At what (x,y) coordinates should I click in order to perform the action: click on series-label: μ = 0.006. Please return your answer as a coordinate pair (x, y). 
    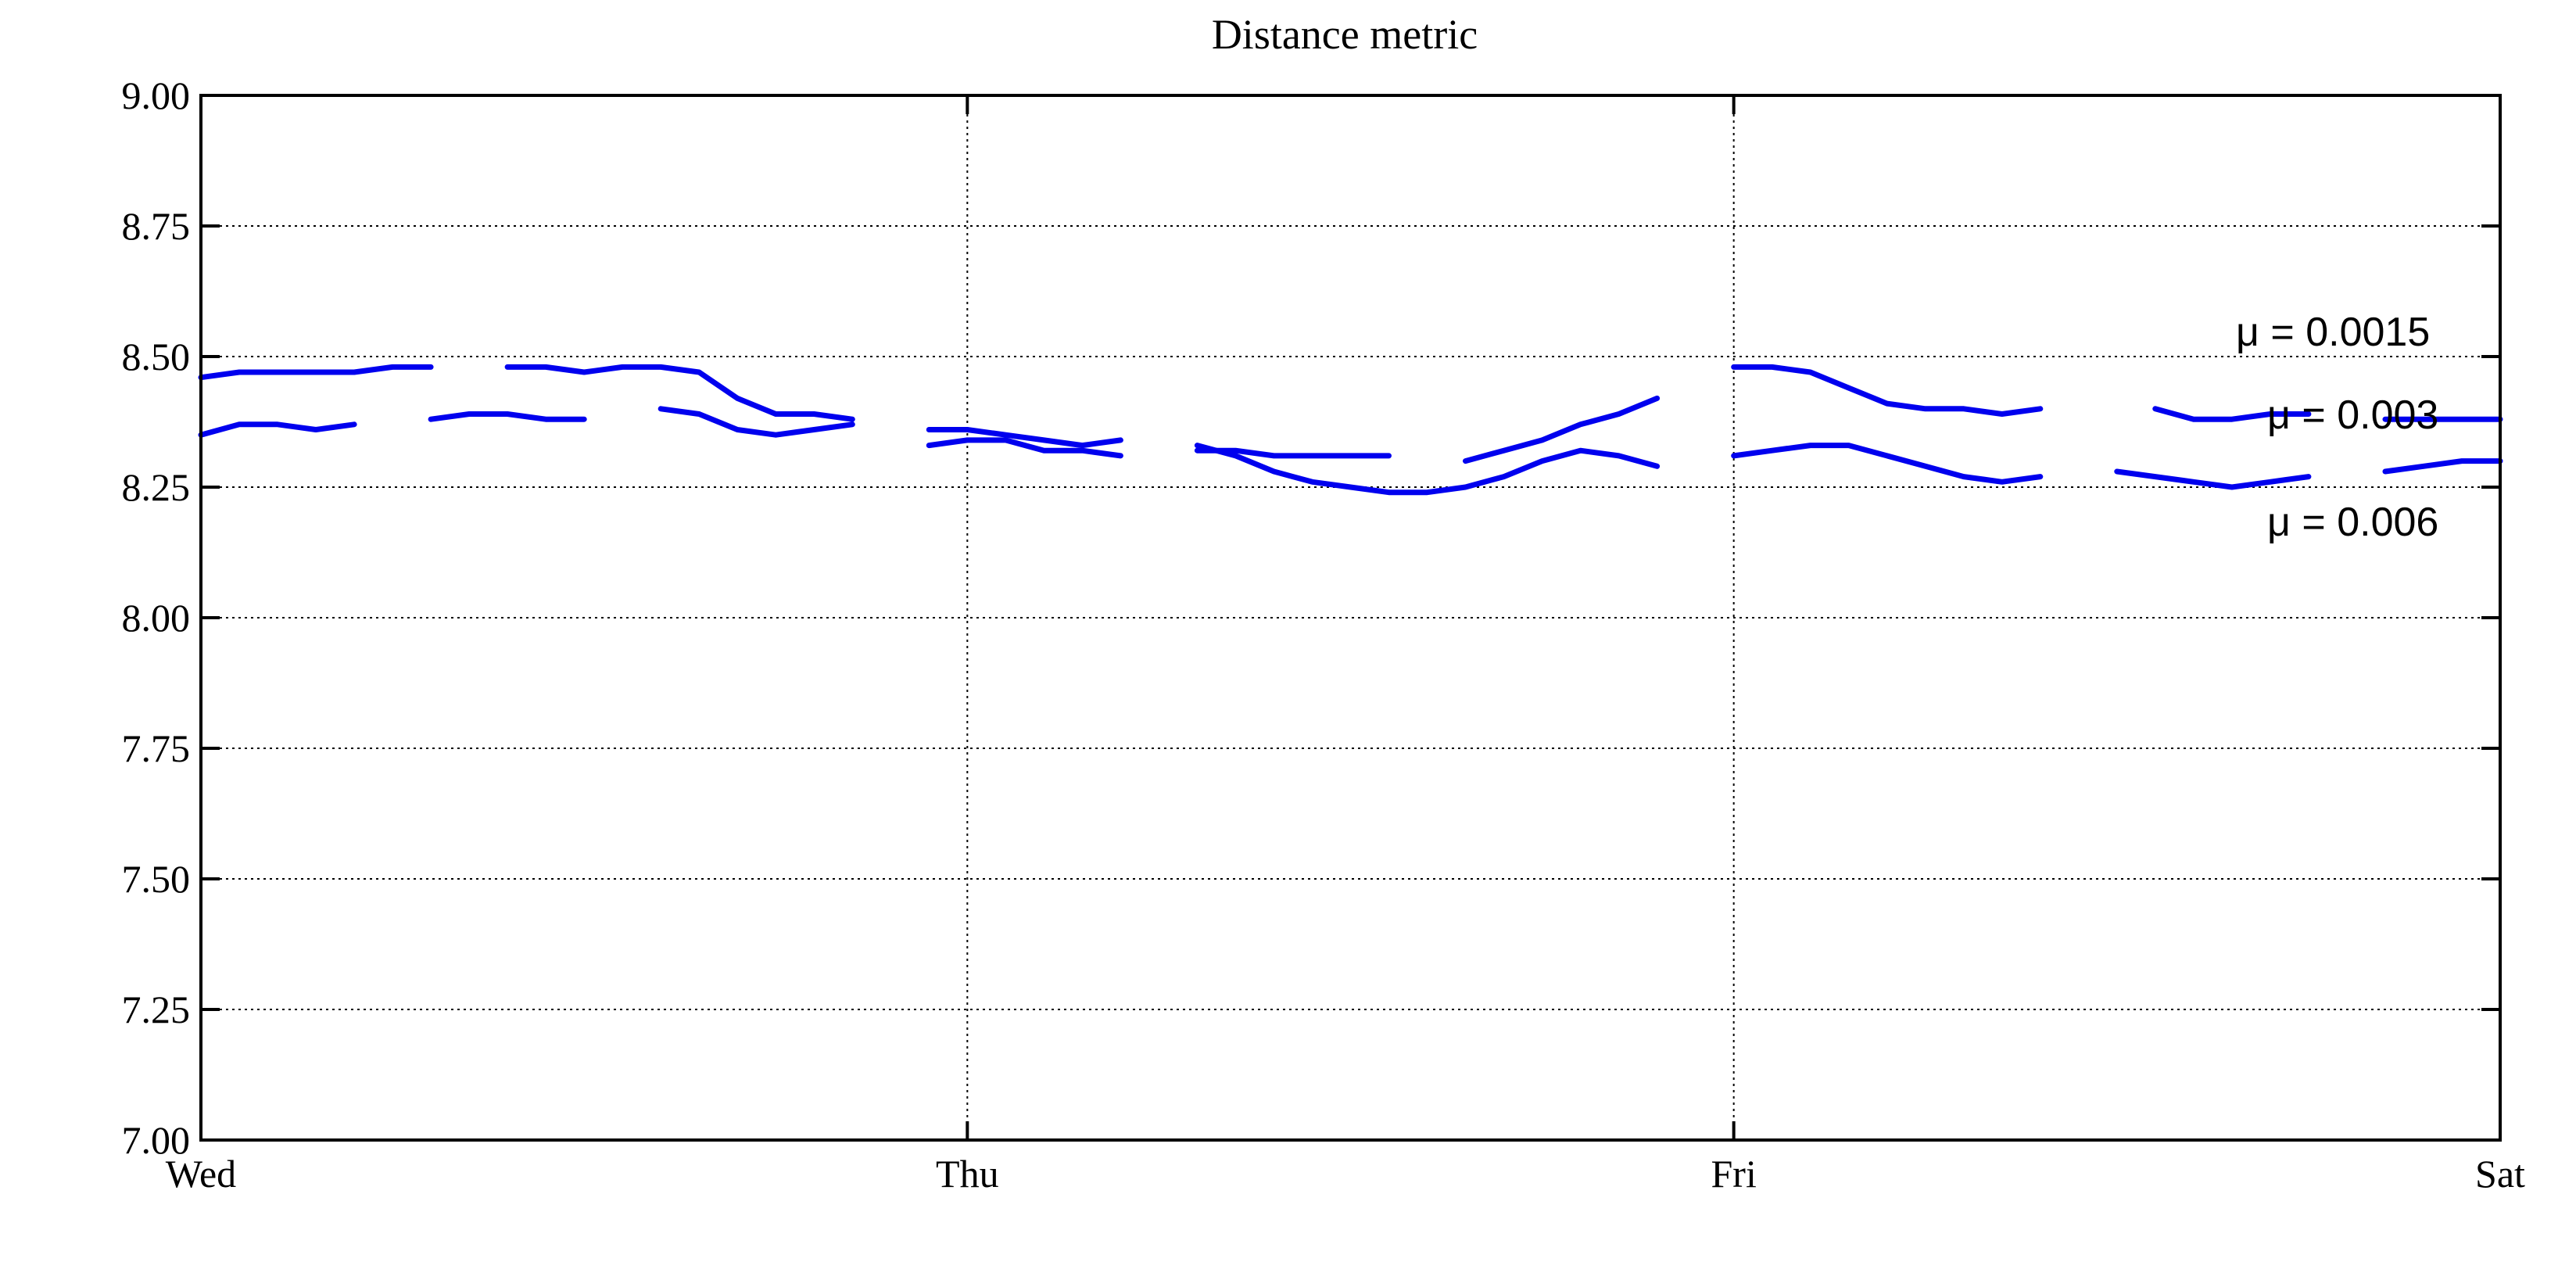
    Looking at the image, I should click on (2352, 522).